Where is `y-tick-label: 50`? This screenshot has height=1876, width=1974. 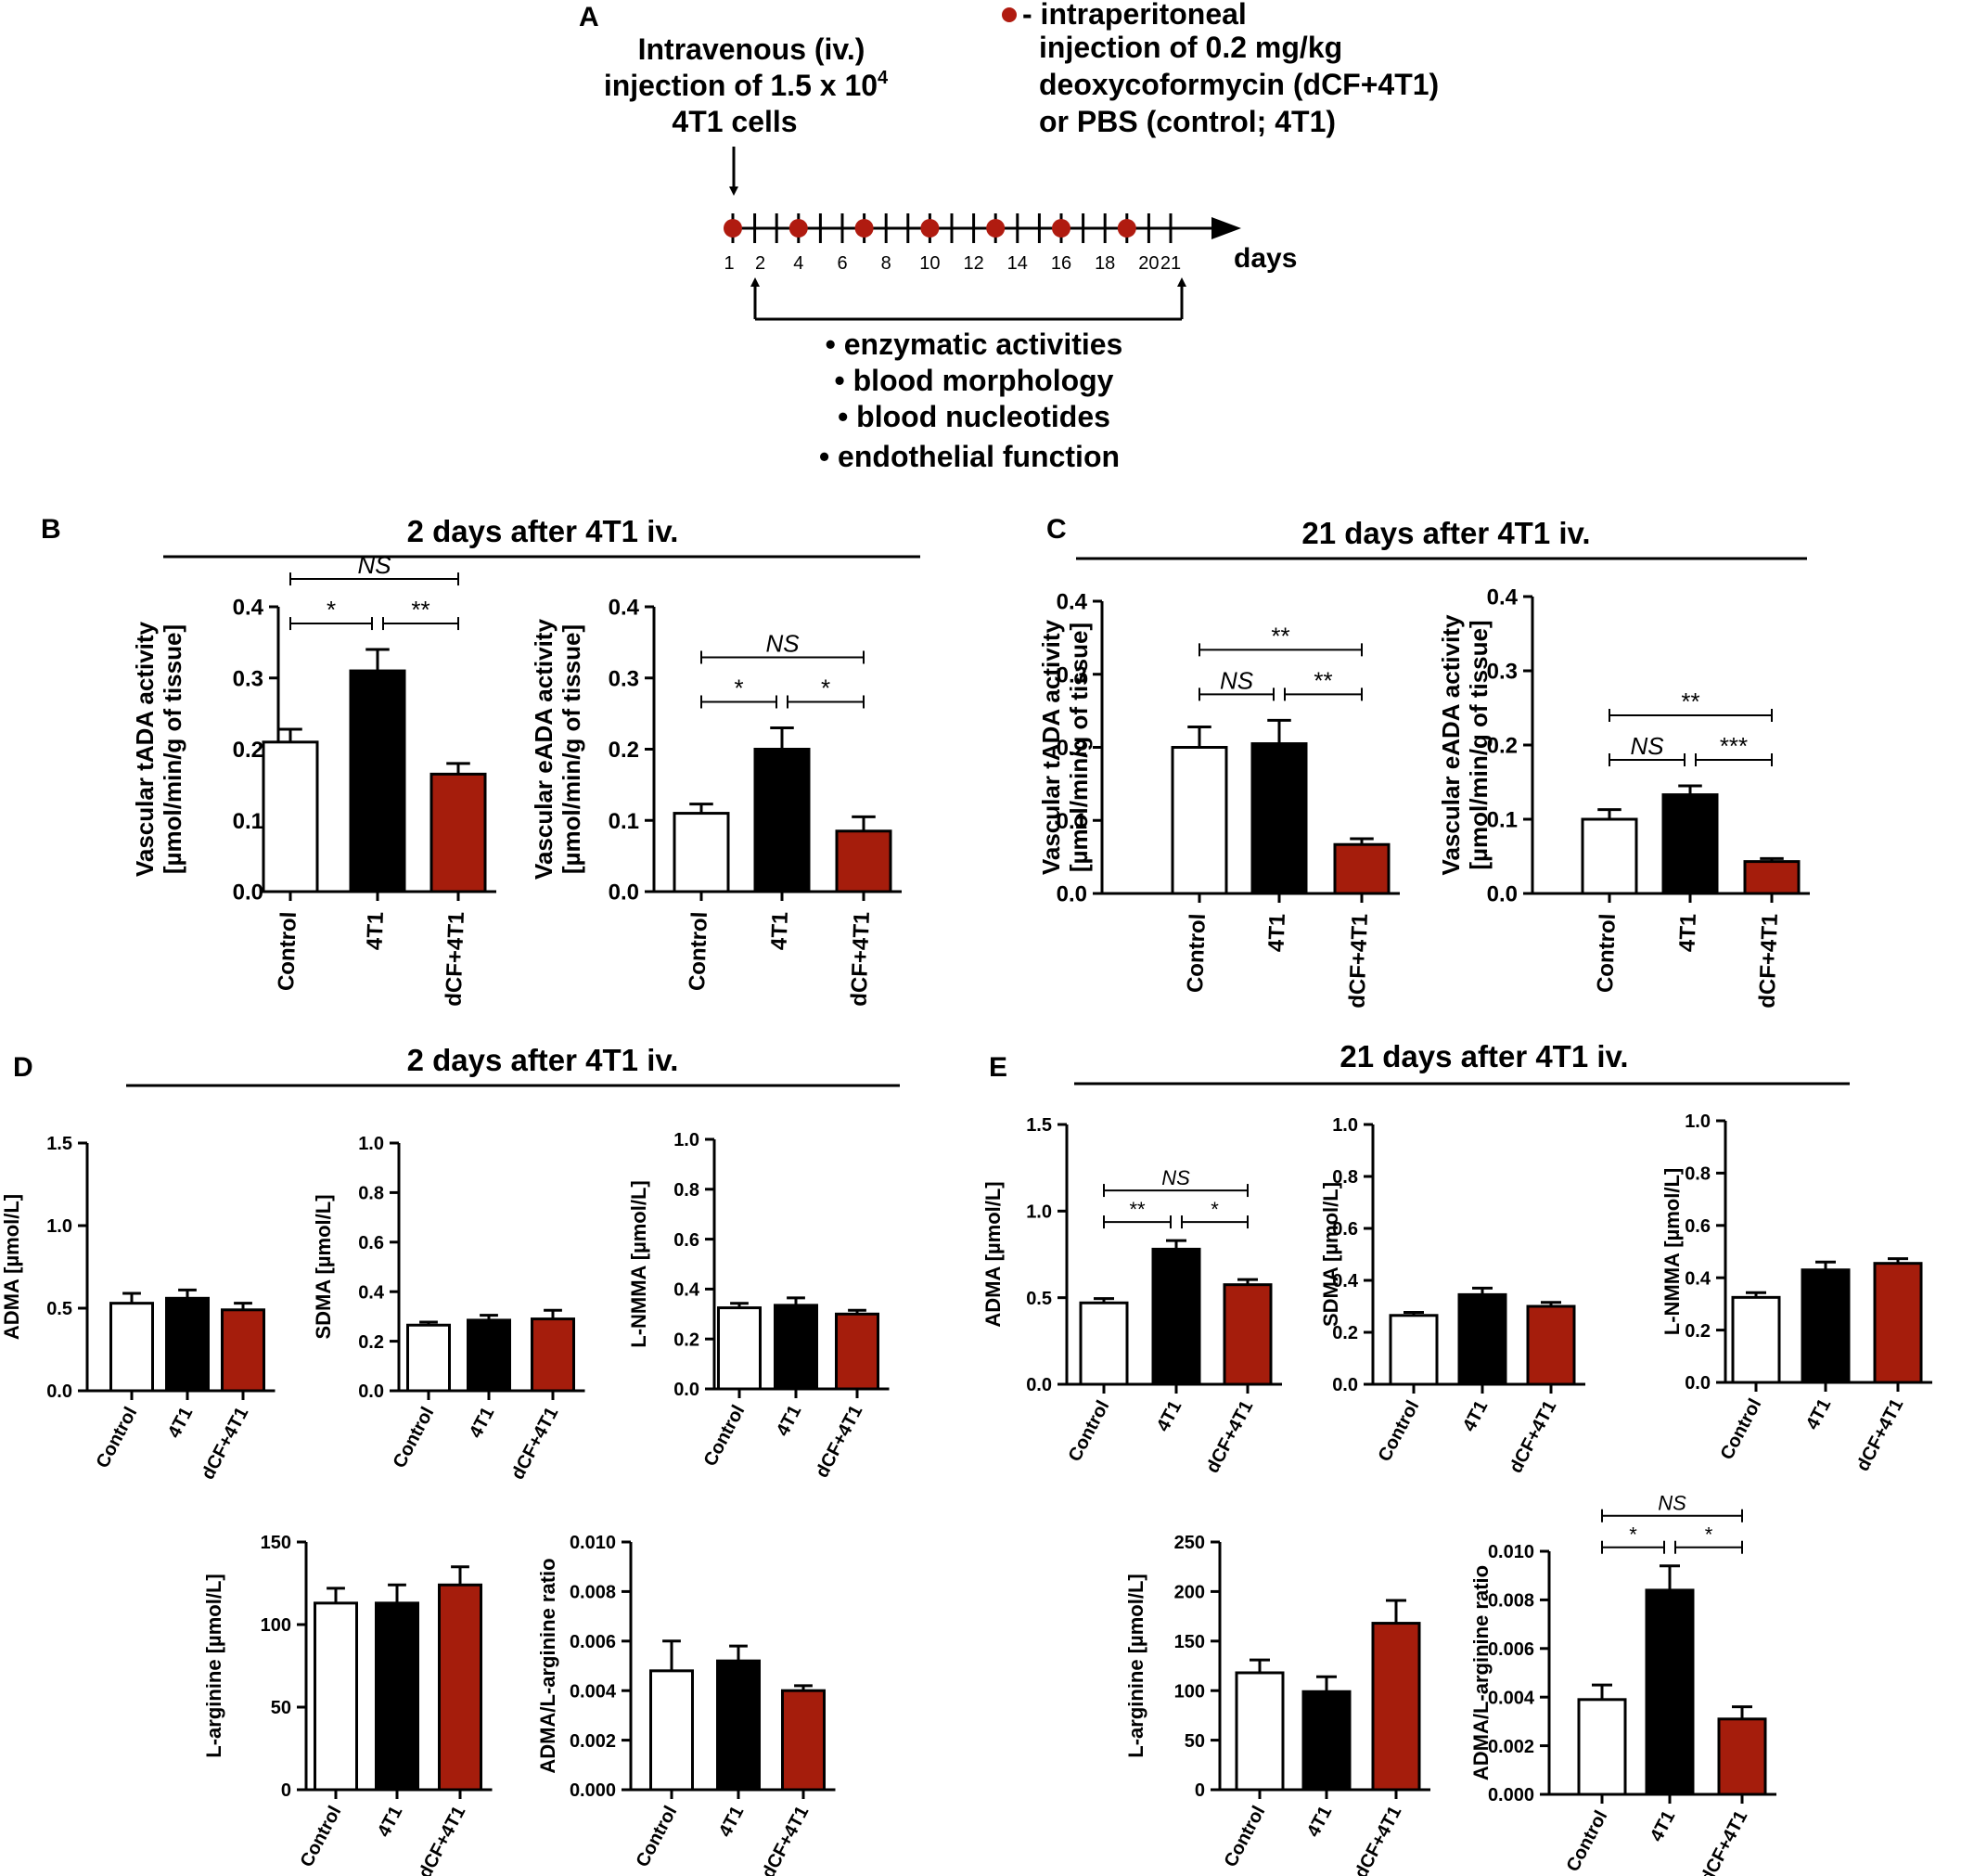
y-tick-label: 50 is located at coordinates (281, 1708).